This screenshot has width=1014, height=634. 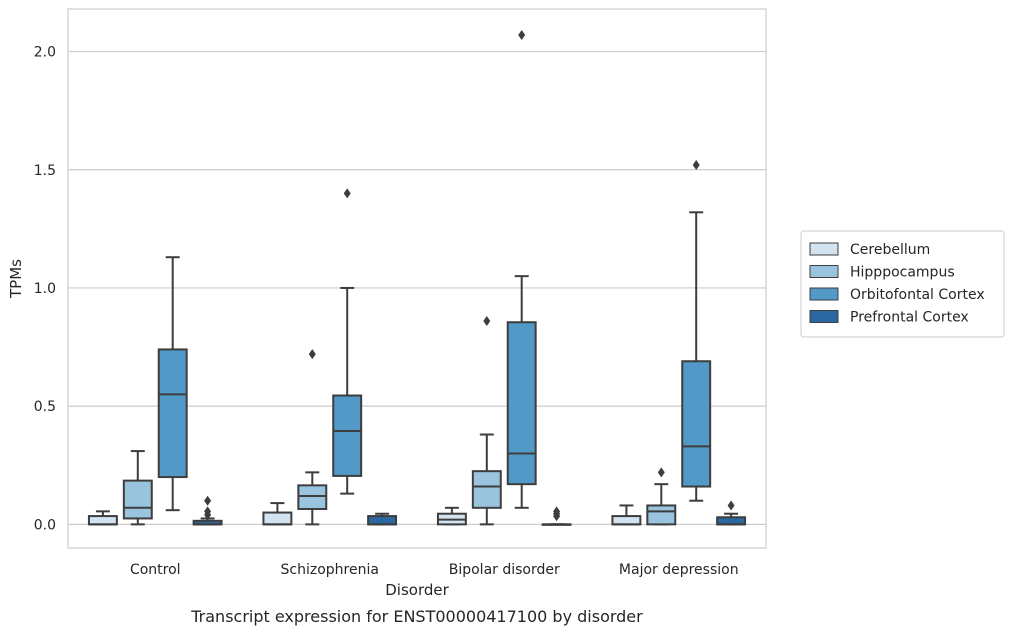 I want to click on y-tick-label: 0.0, so click(x=45, y=525).